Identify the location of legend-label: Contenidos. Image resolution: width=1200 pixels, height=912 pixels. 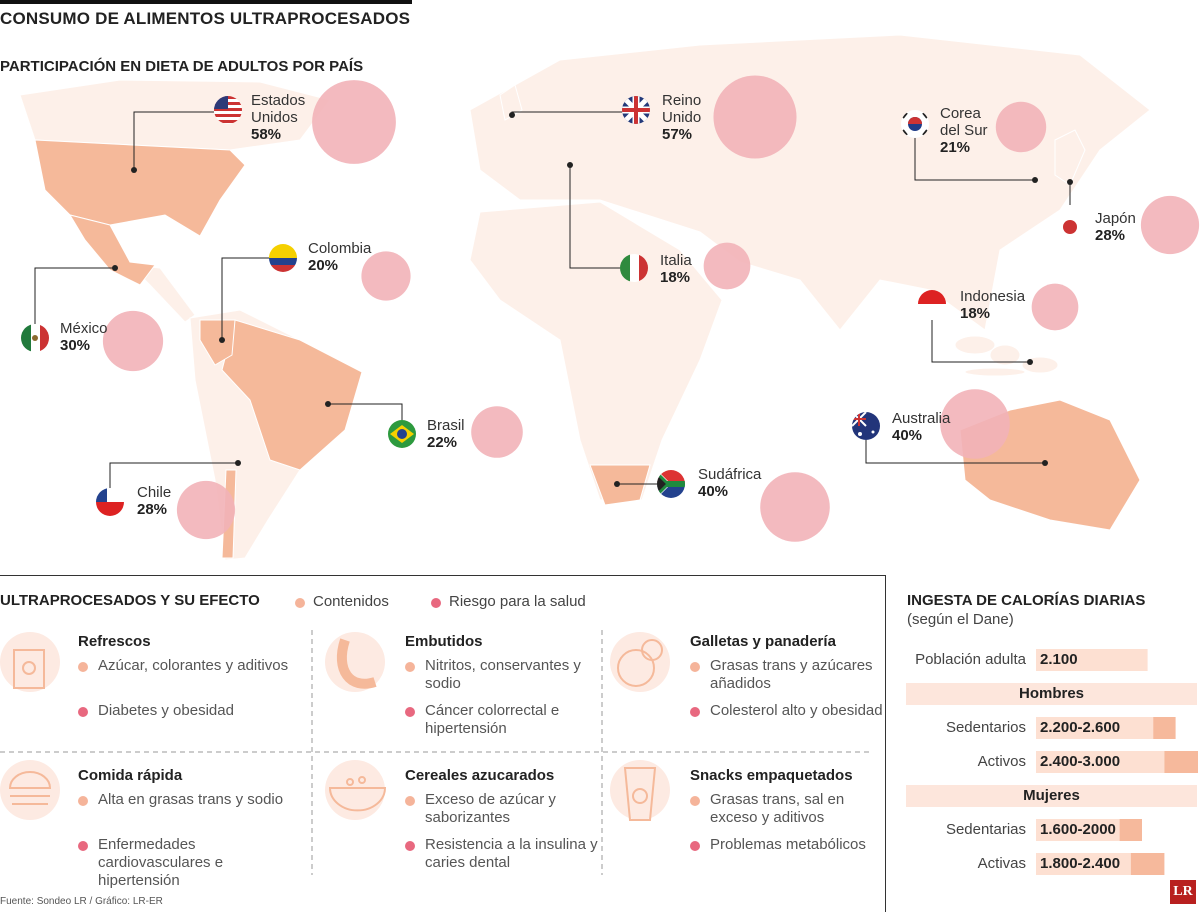
(351, 601).